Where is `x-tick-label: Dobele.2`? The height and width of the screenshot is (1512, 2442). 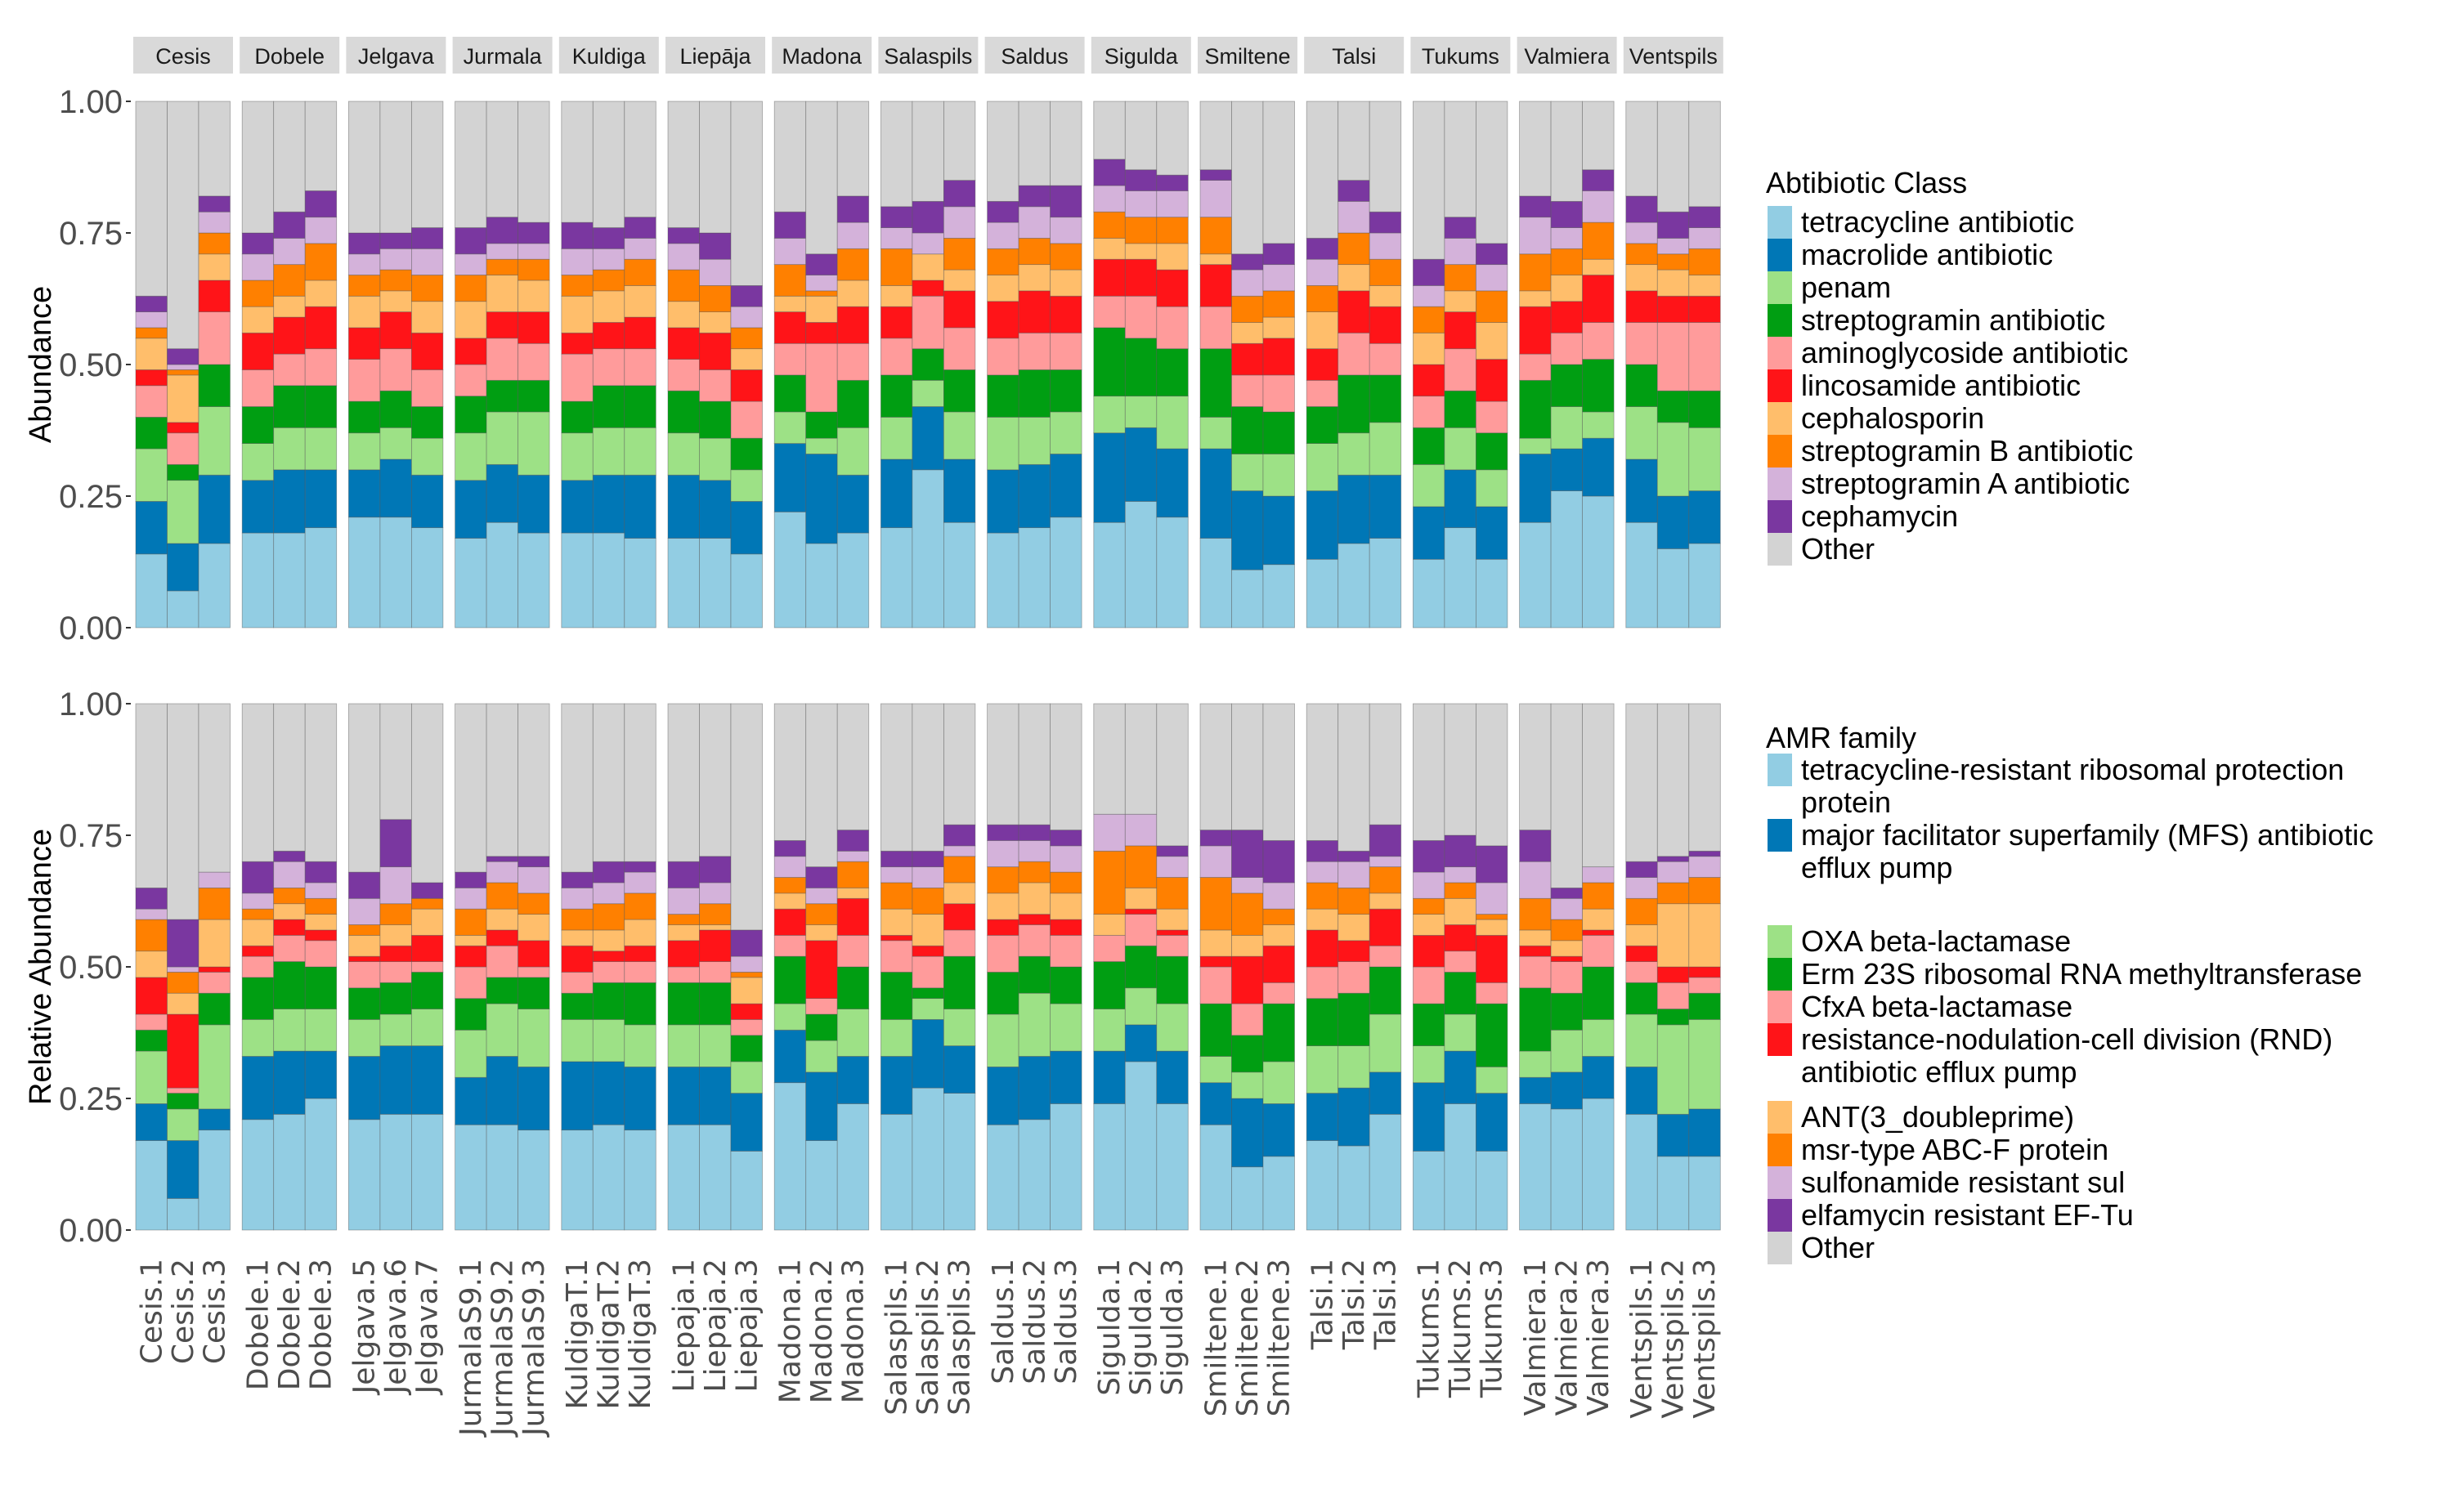 x-tick-label: Dobele.2 is located at coordinates (290, 1324).